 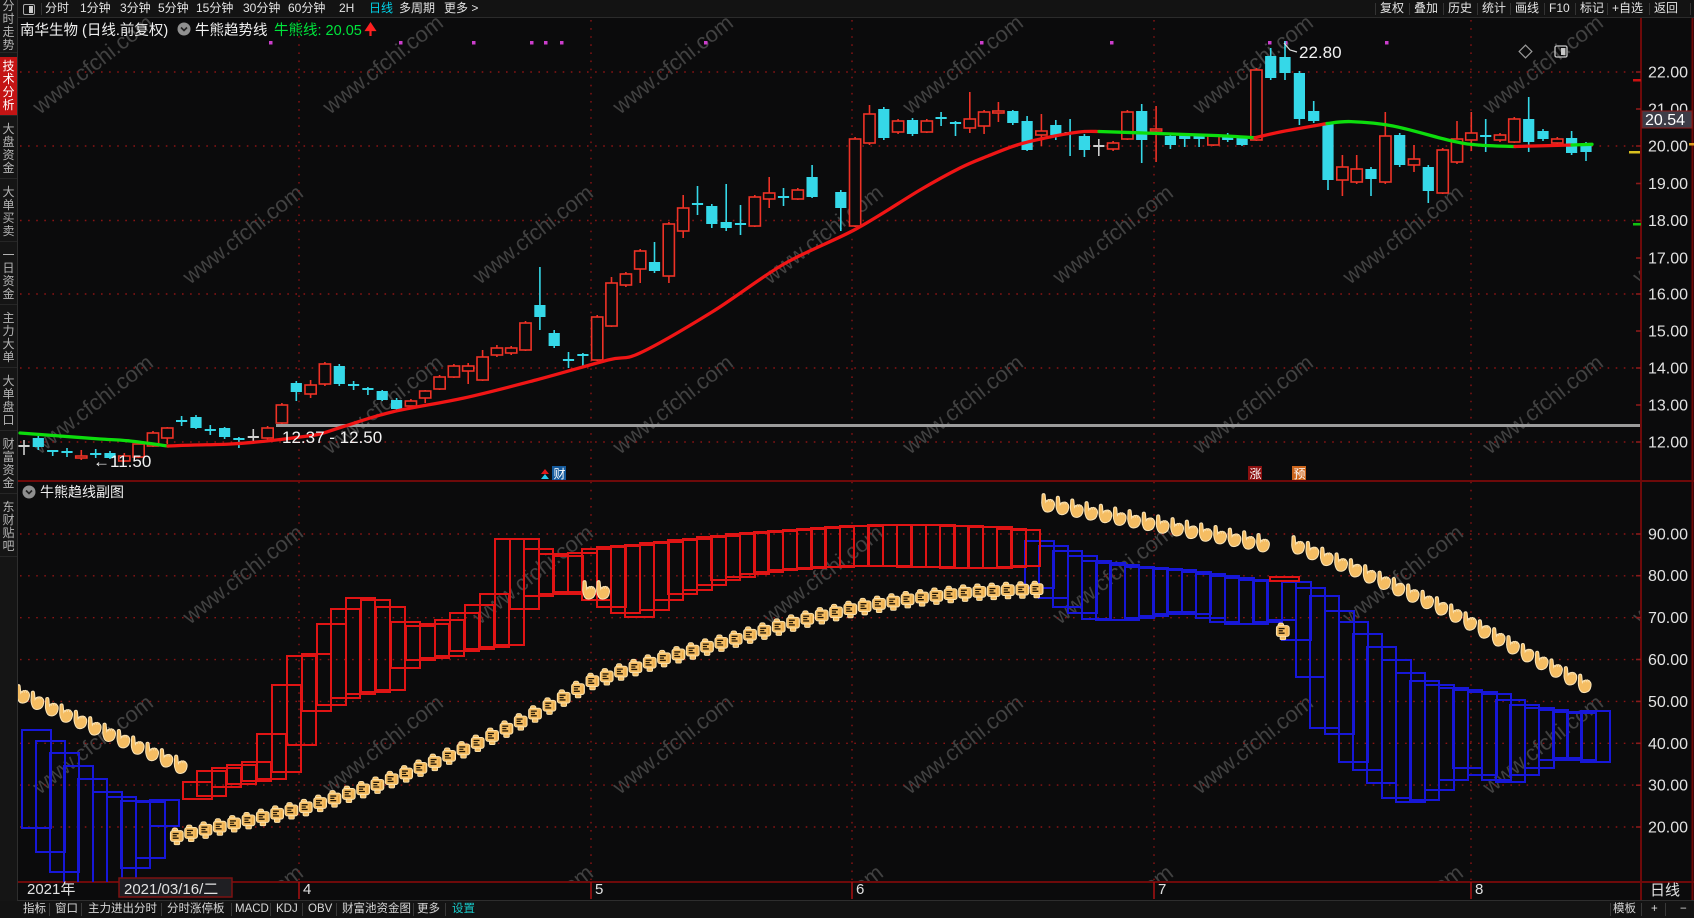 What do you see at coordinates (1668, 73) in the screenshot?
I see `svg-text: 22.00` at bounding box center [1668, 73].